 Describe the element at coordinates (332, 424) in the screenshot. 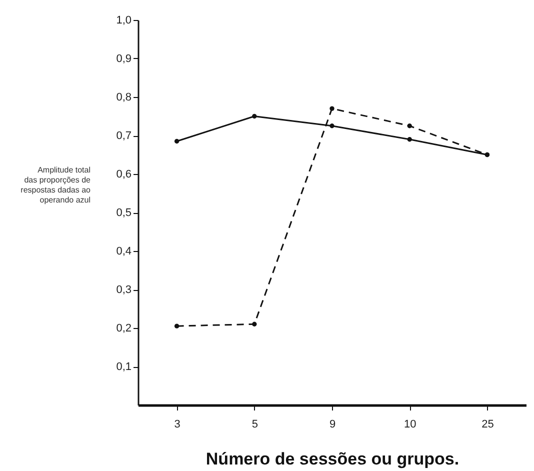

I see `x-tick-label: 9` at that location.